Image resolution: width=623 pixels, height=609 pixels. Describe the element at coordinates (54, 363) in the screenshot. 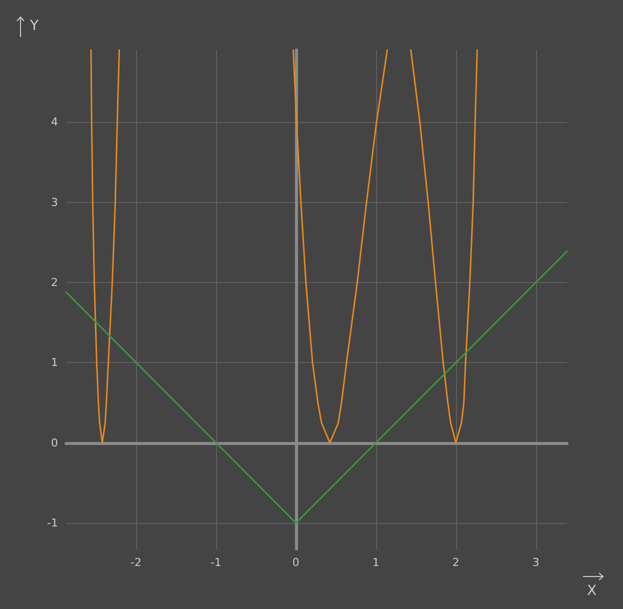

I see `y-tick-label: 1` at that location.